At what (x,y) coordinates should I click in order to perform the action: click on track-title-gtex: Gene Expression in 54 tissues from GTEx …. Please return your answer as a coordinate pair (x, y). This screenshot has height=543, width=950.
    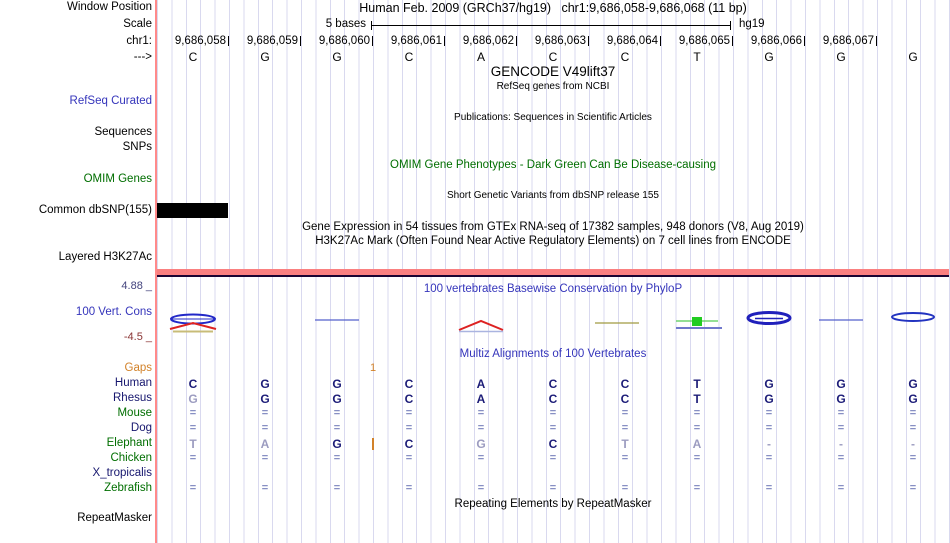
    Looking at the image, I should click on (553, 227).